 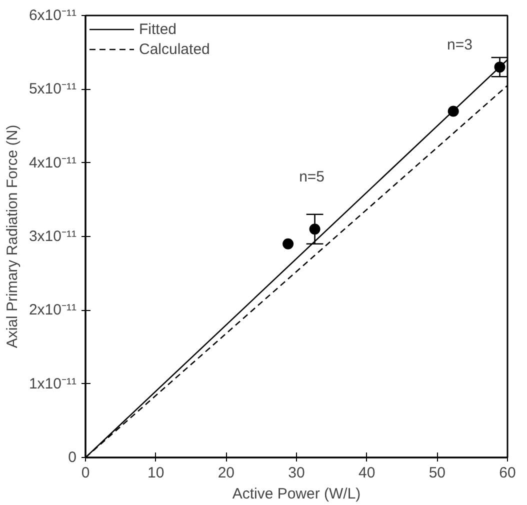 I want to click on x-tick-label: 10, so click(x=155, y=473).